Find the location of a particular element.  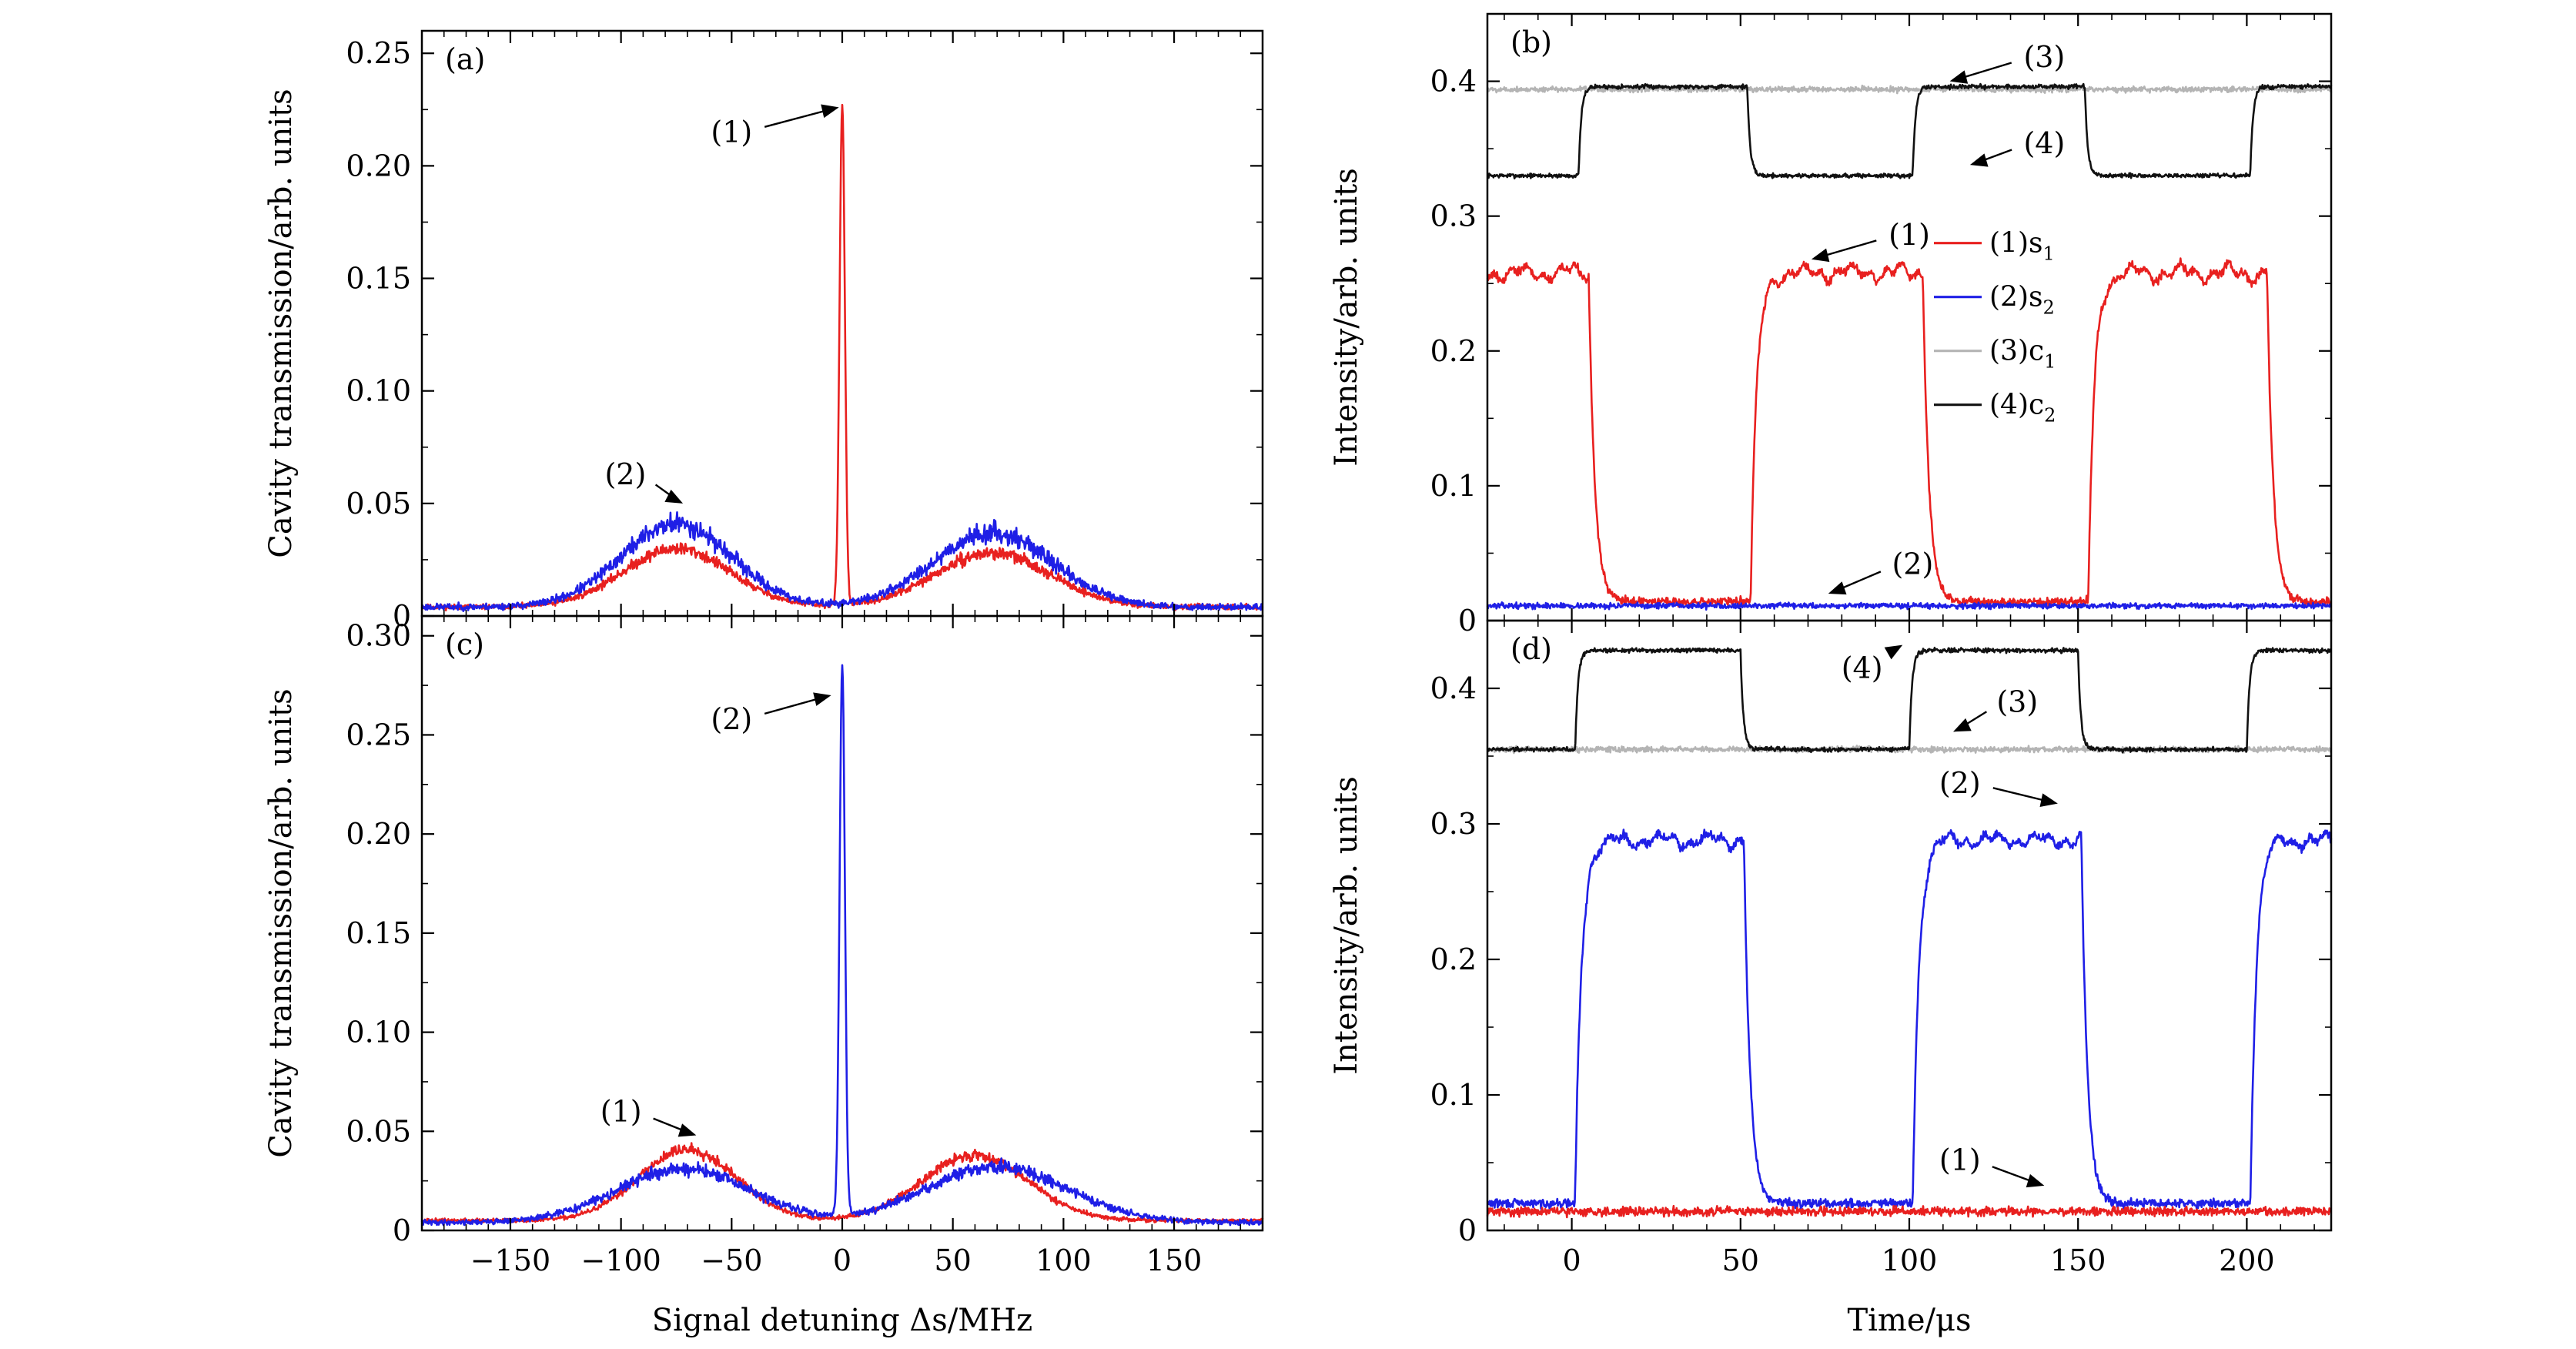

legend-label: (2)s is located at coordinates (2016, 297).